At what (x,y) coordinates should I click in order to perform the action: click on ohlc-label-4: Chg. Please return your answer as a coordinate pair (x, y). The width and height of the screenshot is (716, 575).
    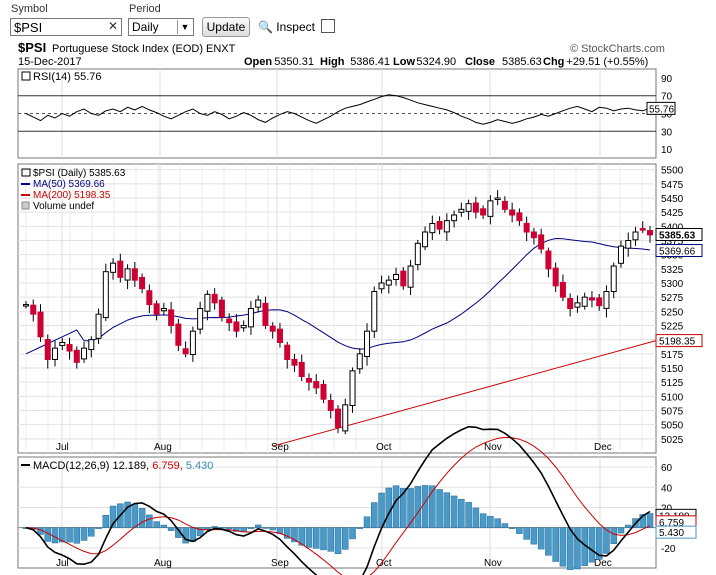
    Looking at the image, I should click on (553, 62).